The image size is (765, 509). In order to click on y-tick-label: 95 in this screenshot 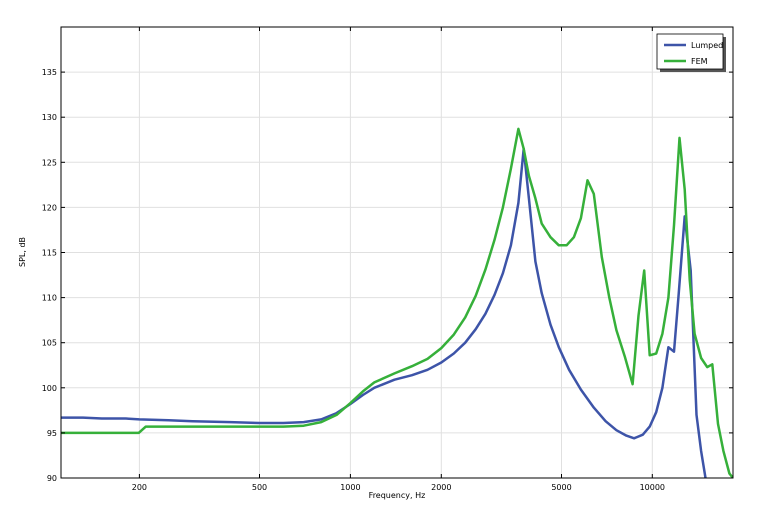, I will do `click(52, 433)`.